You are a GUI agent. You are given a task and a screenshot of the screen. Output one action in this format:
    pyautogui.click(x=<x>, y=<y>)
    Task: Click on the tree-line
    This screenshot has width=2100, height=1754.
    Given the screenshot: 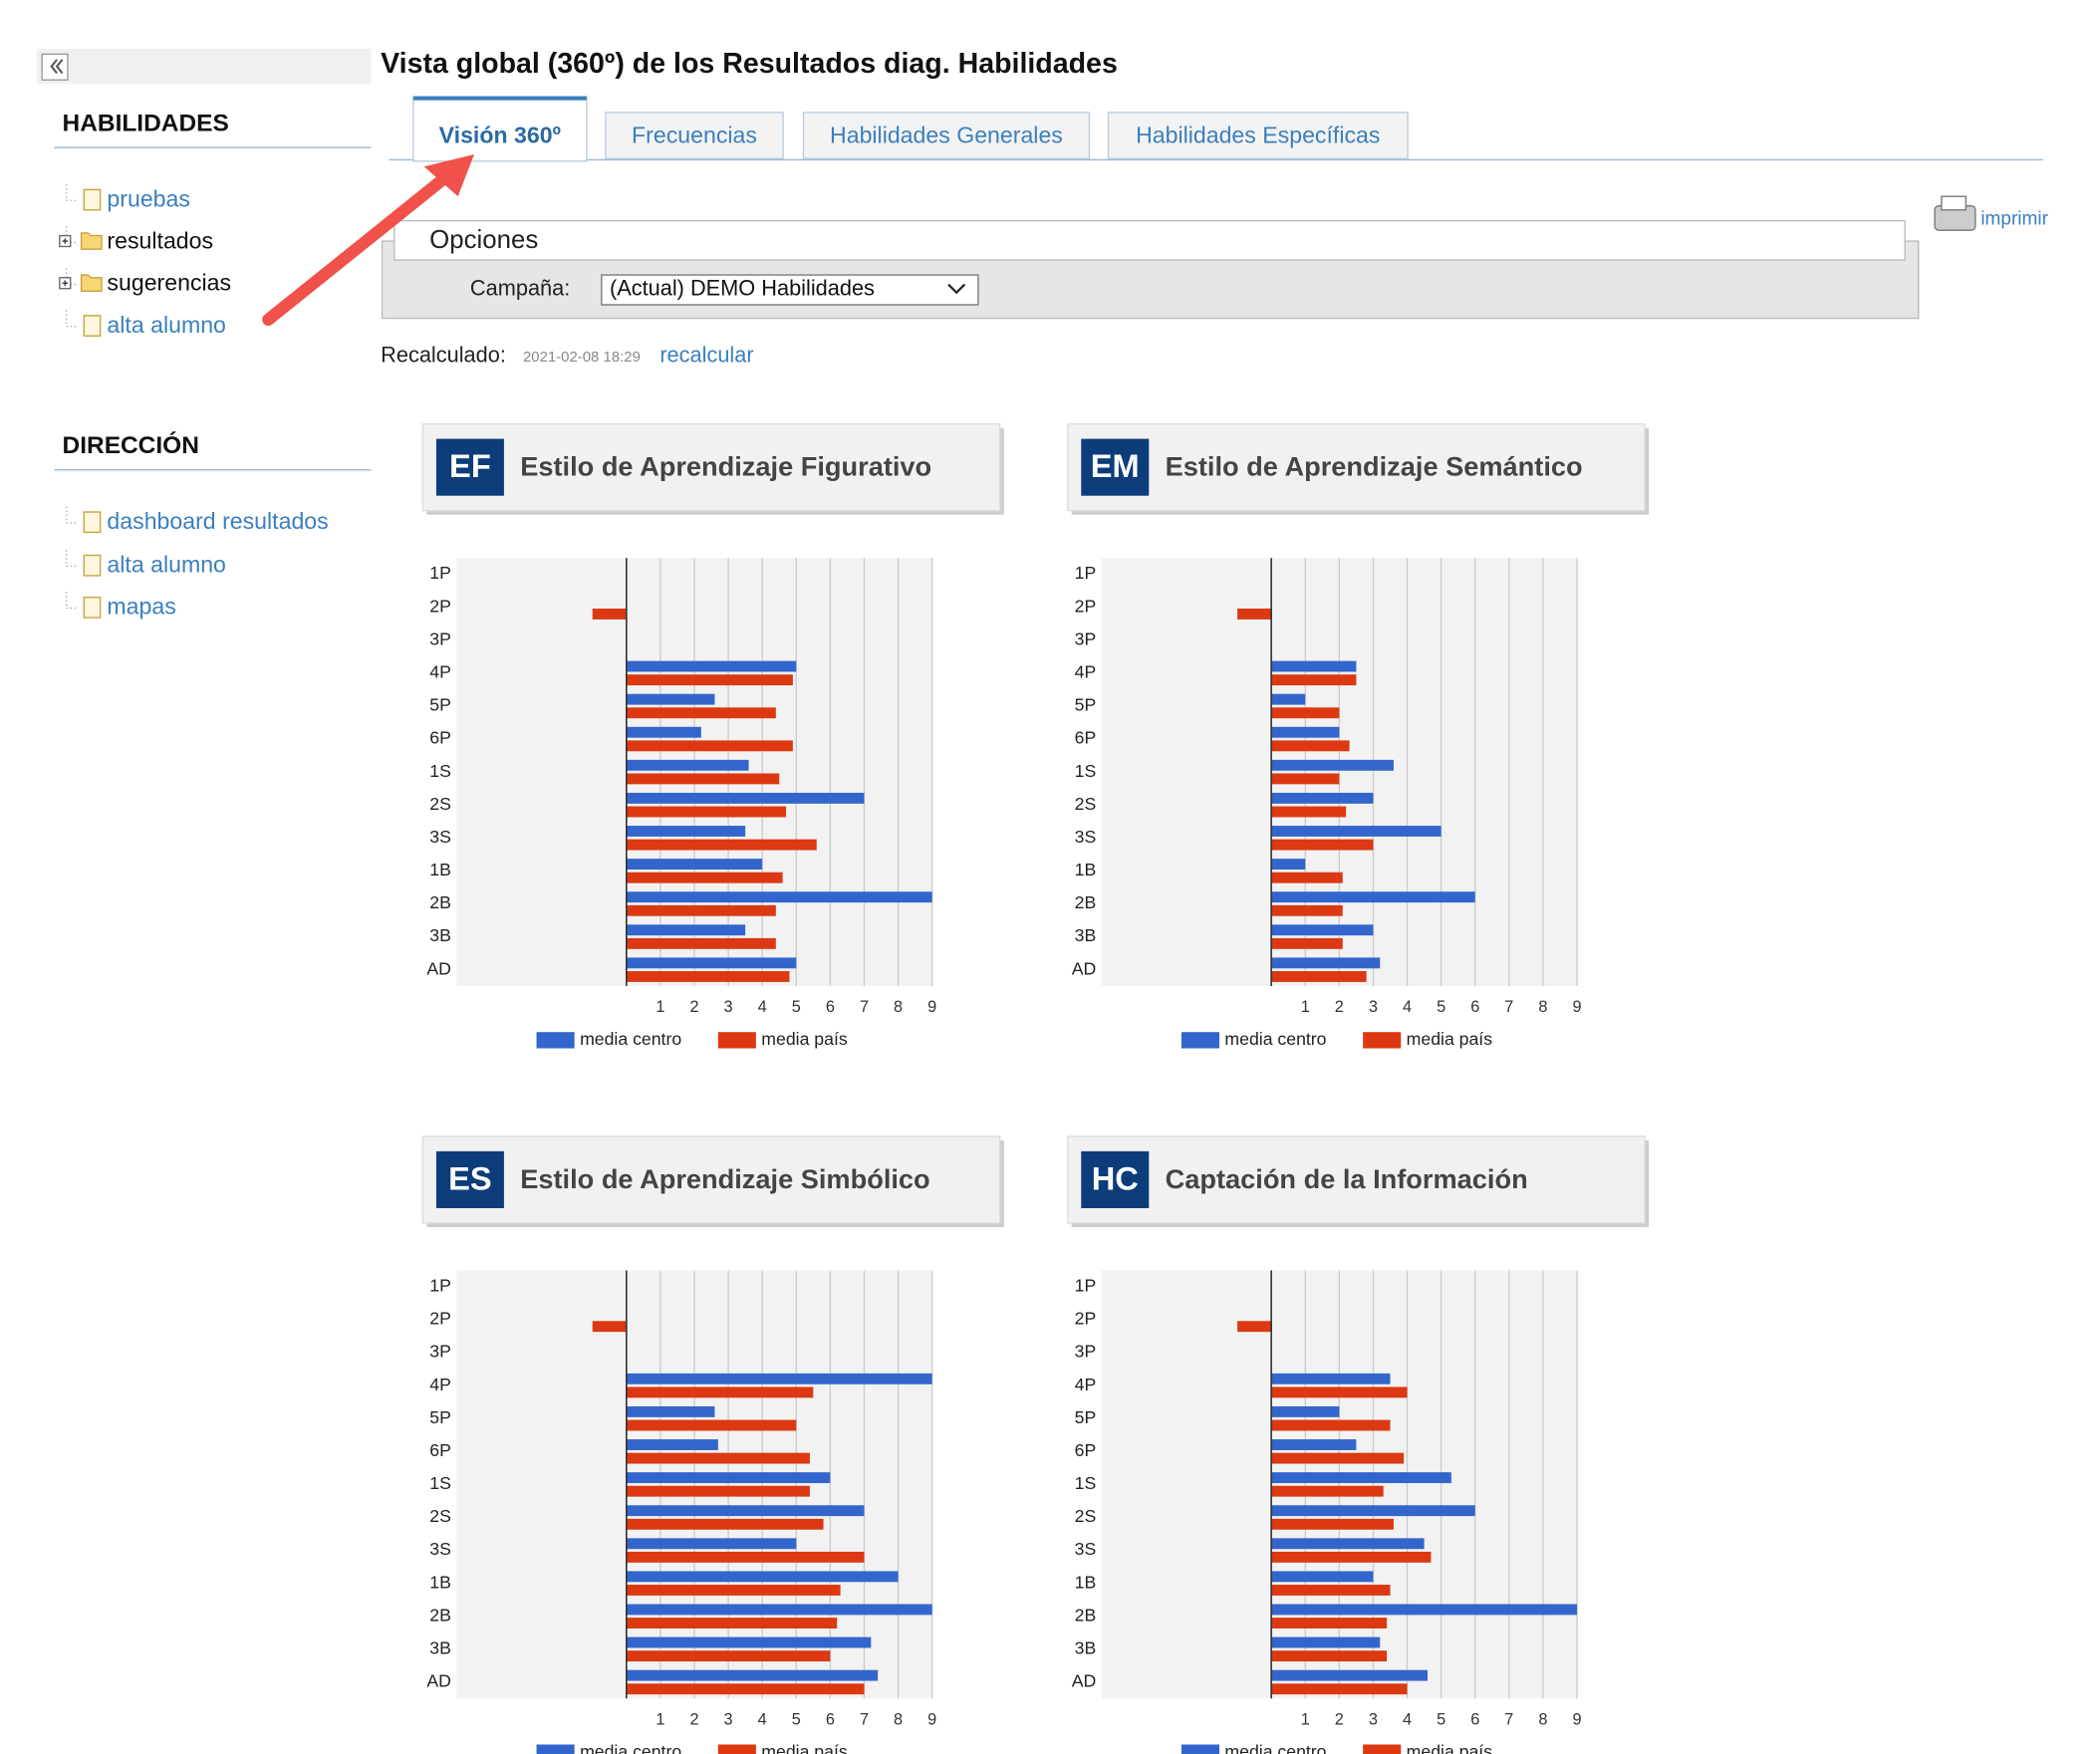 What is the action you would take?
    pyautogui.click(x=72, y=192)
    